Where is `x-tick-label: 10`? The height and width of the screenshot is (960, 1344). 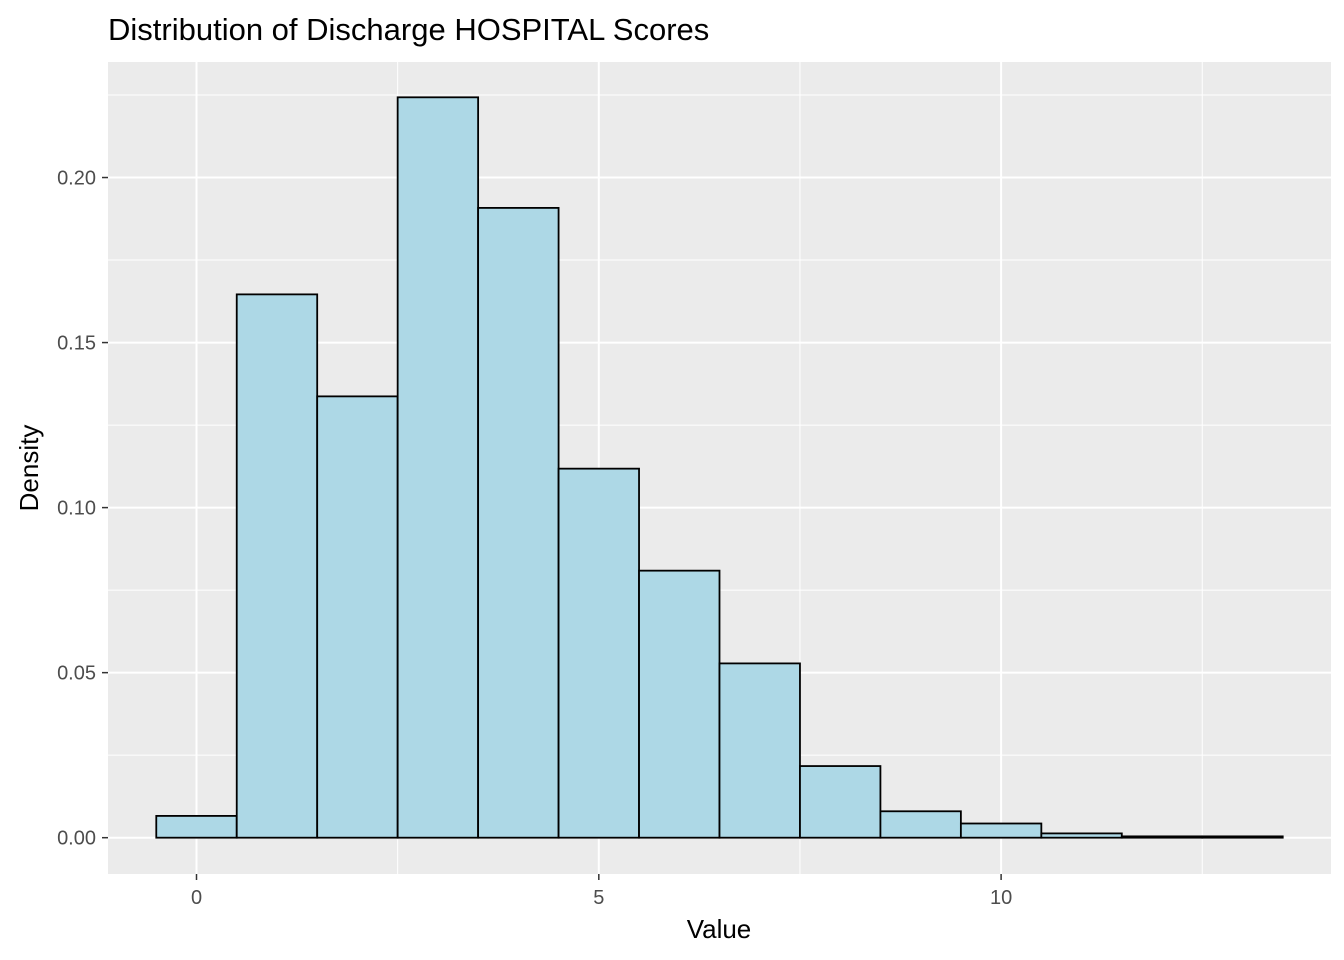 x-tick-label: 10 is located at coordinates (1001, 898).